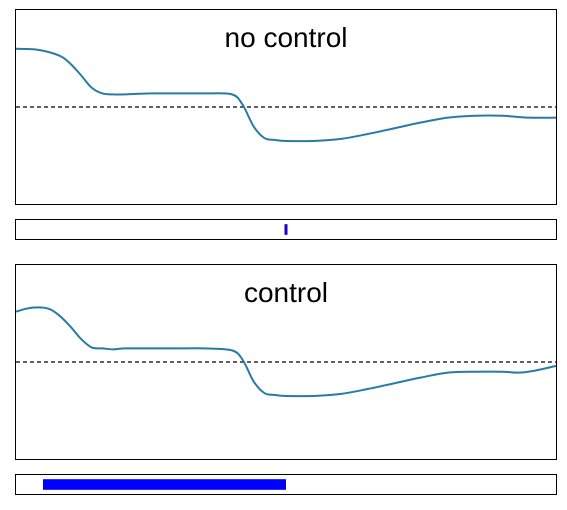  I want to click on no-control-title: no control, so click(286, 37).